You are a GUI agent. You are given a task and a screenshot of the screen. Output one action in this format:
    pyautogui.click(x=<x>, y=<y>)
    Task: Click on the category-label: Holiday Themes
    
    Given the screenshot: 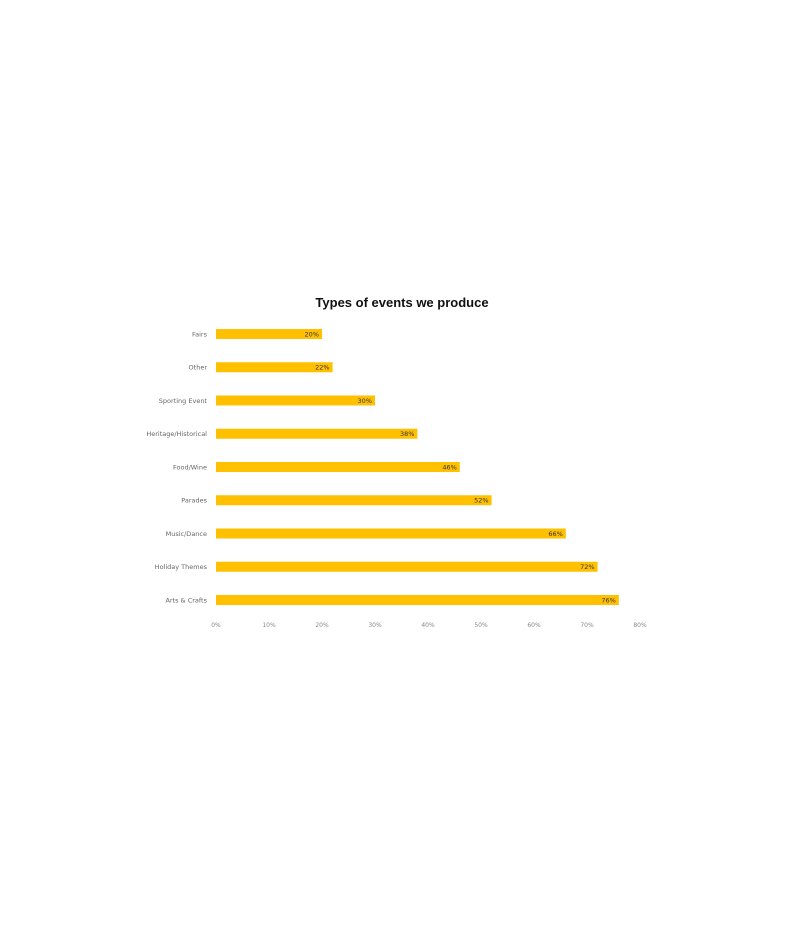 What is the action you would take?
    pyautogui.click(x=181, y=567)
    